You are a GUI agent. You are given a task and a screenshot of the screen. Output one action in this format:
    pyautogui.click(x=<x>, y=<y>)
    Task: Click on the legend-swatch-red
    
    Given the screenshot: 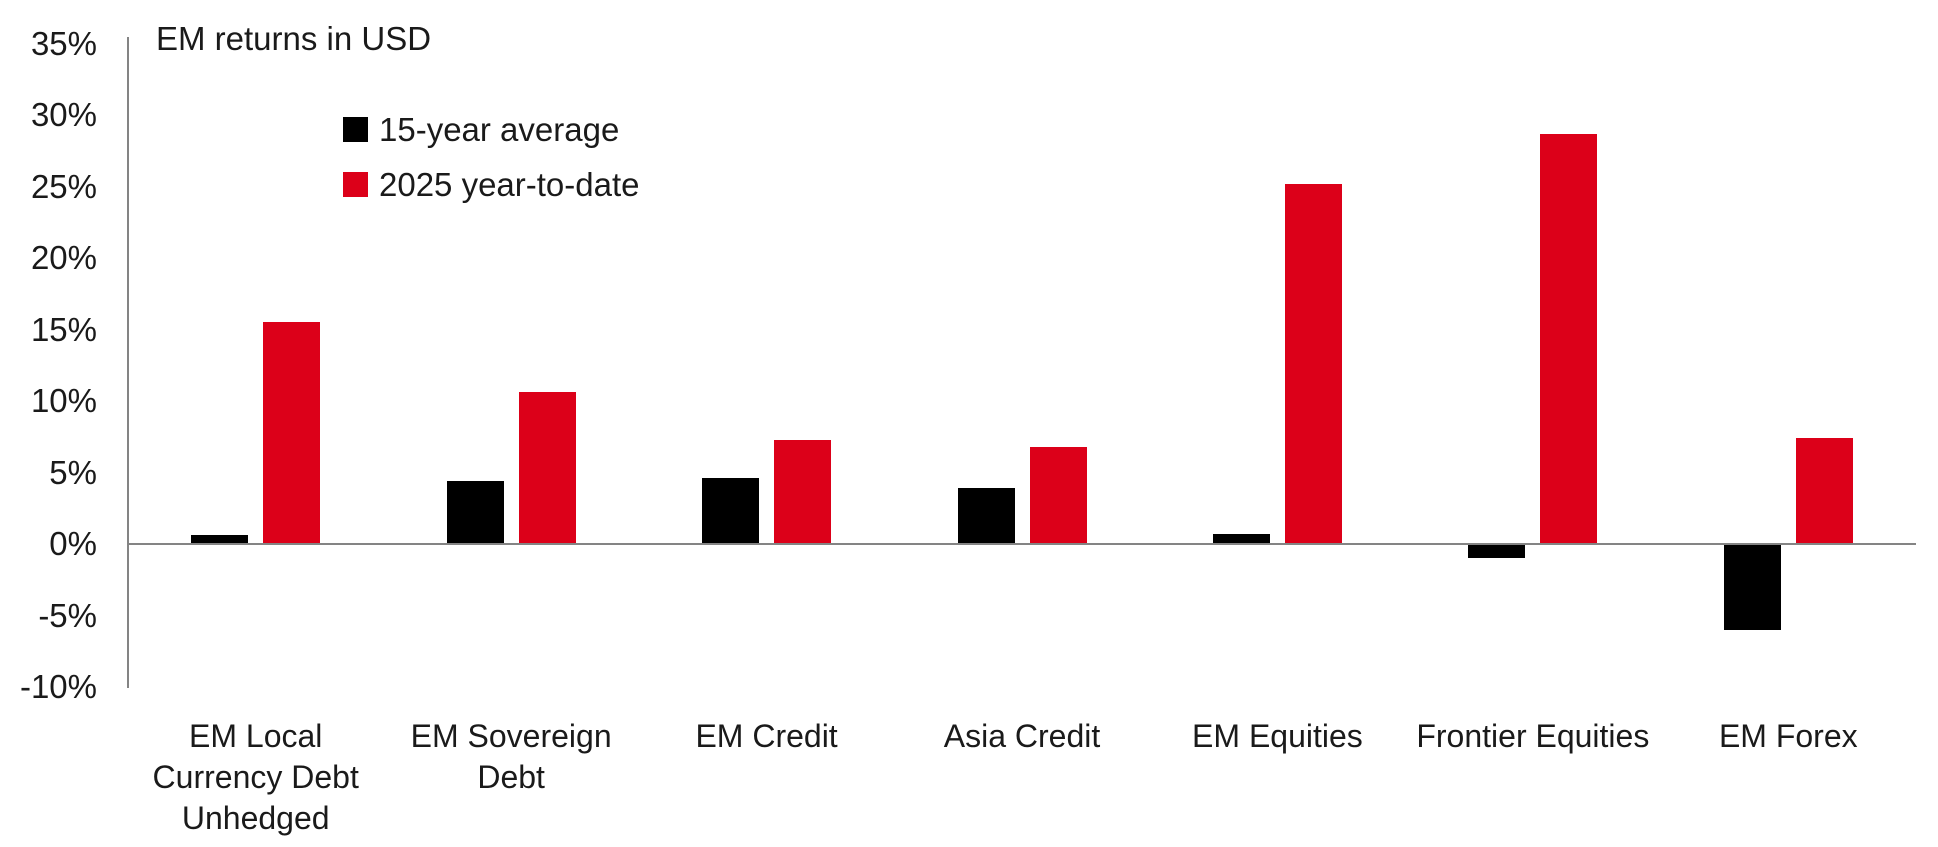 What is the action you would take?
    pyautogui.click(x=355, y=184)
    